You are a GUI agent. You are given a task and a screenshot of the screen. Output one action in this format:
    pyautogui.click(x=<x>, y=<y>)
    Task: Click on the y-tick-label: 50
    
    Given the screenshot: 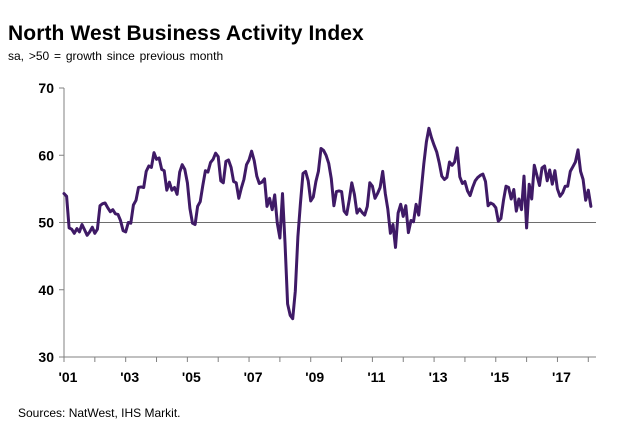 What is the action you would take?
    pyautogui.click(x=46, y=223)
    